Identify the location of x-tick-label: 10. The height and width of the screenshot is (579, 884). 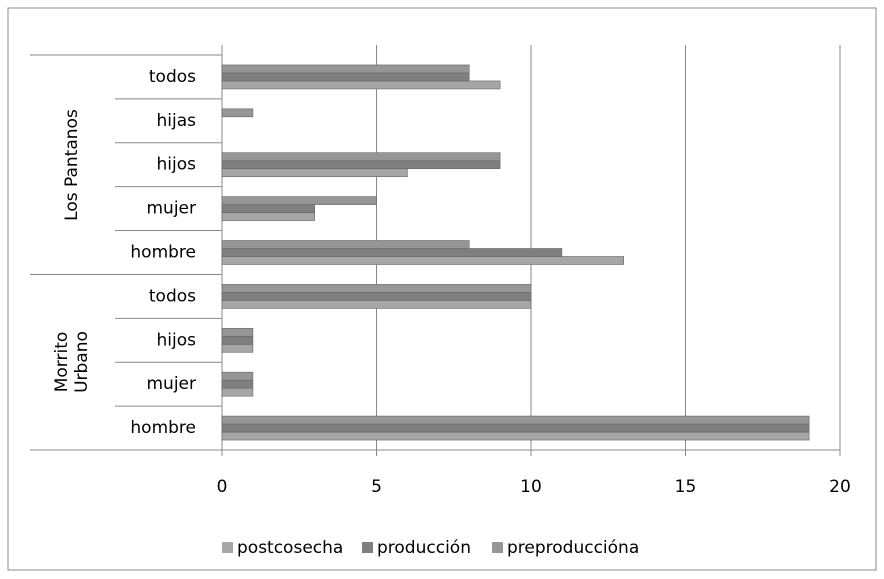
(531, 487).